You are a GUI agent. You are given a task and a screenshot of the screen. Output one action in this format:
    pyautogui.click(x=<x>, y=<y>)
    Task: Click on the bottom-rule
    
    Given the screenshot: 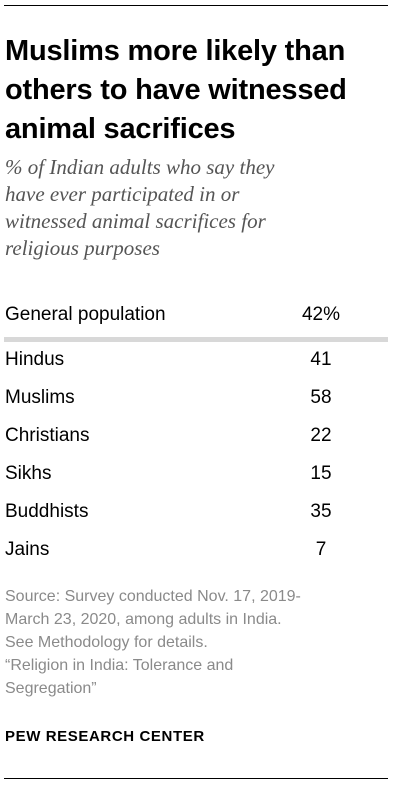 What is the action you would take?
    pyautogui.click(x=196, y=778)
    